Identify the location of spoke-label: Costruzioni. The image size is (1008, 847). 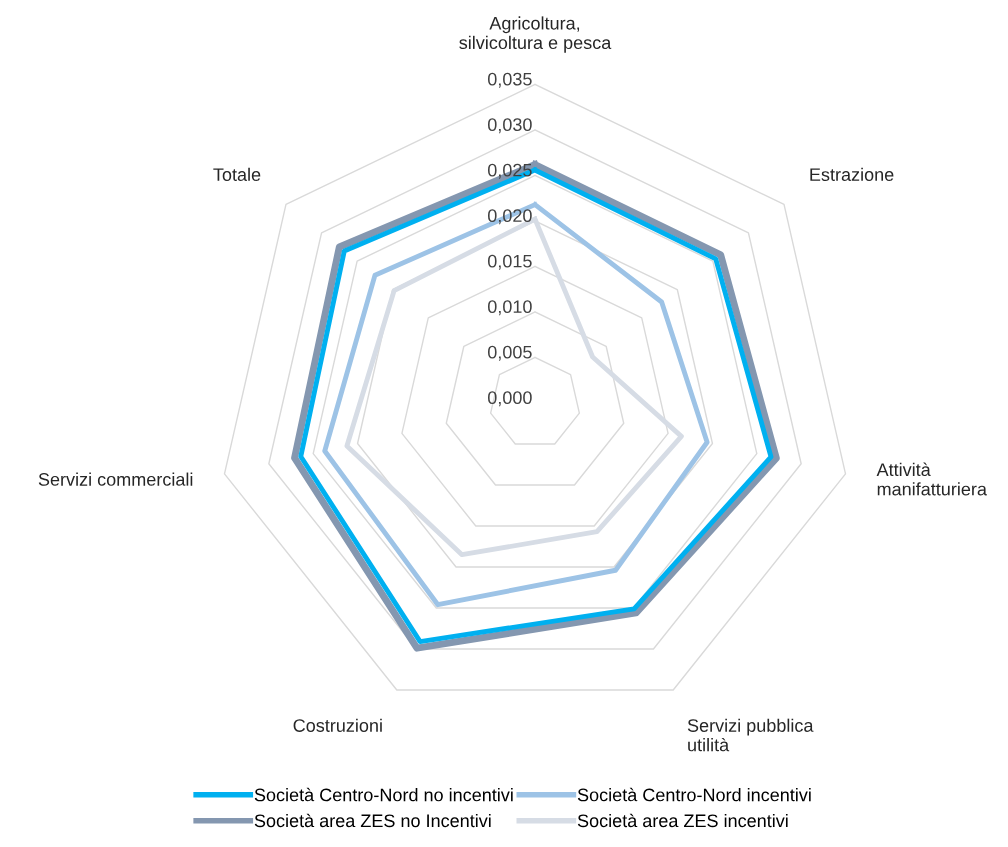
(337, 725).